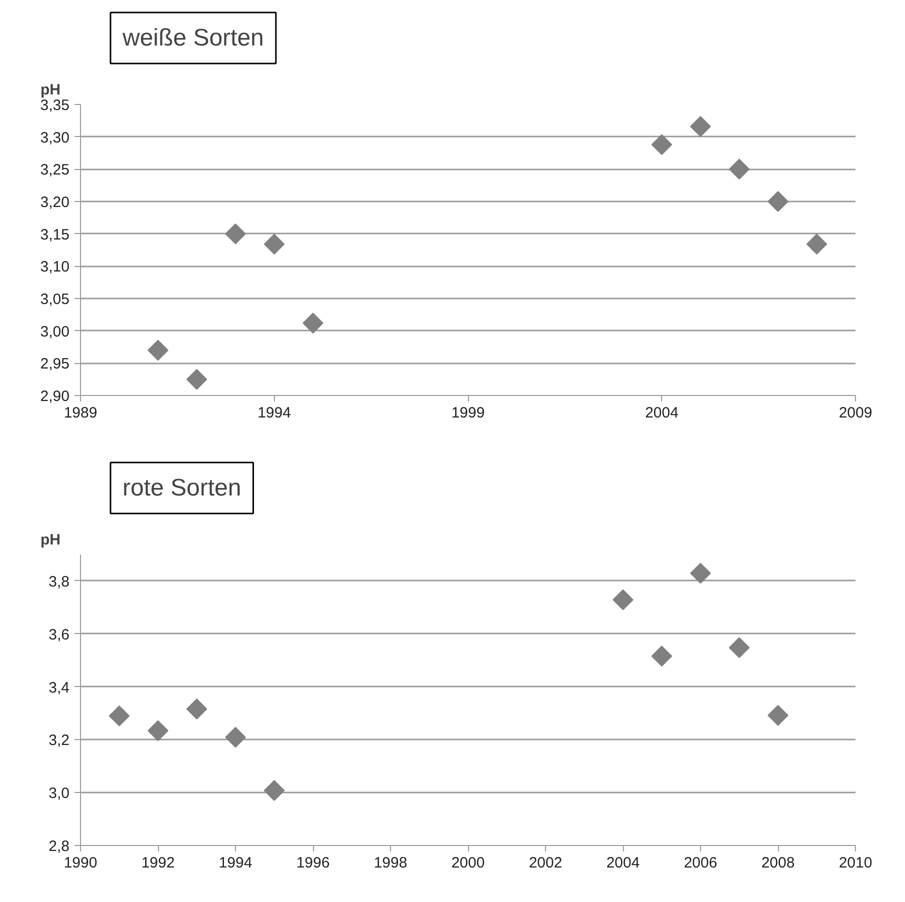  What do you see at coordinates (468, 413) in the screenshot?
I see `x-tick-label: 1999` at bounding box center [468, 413].